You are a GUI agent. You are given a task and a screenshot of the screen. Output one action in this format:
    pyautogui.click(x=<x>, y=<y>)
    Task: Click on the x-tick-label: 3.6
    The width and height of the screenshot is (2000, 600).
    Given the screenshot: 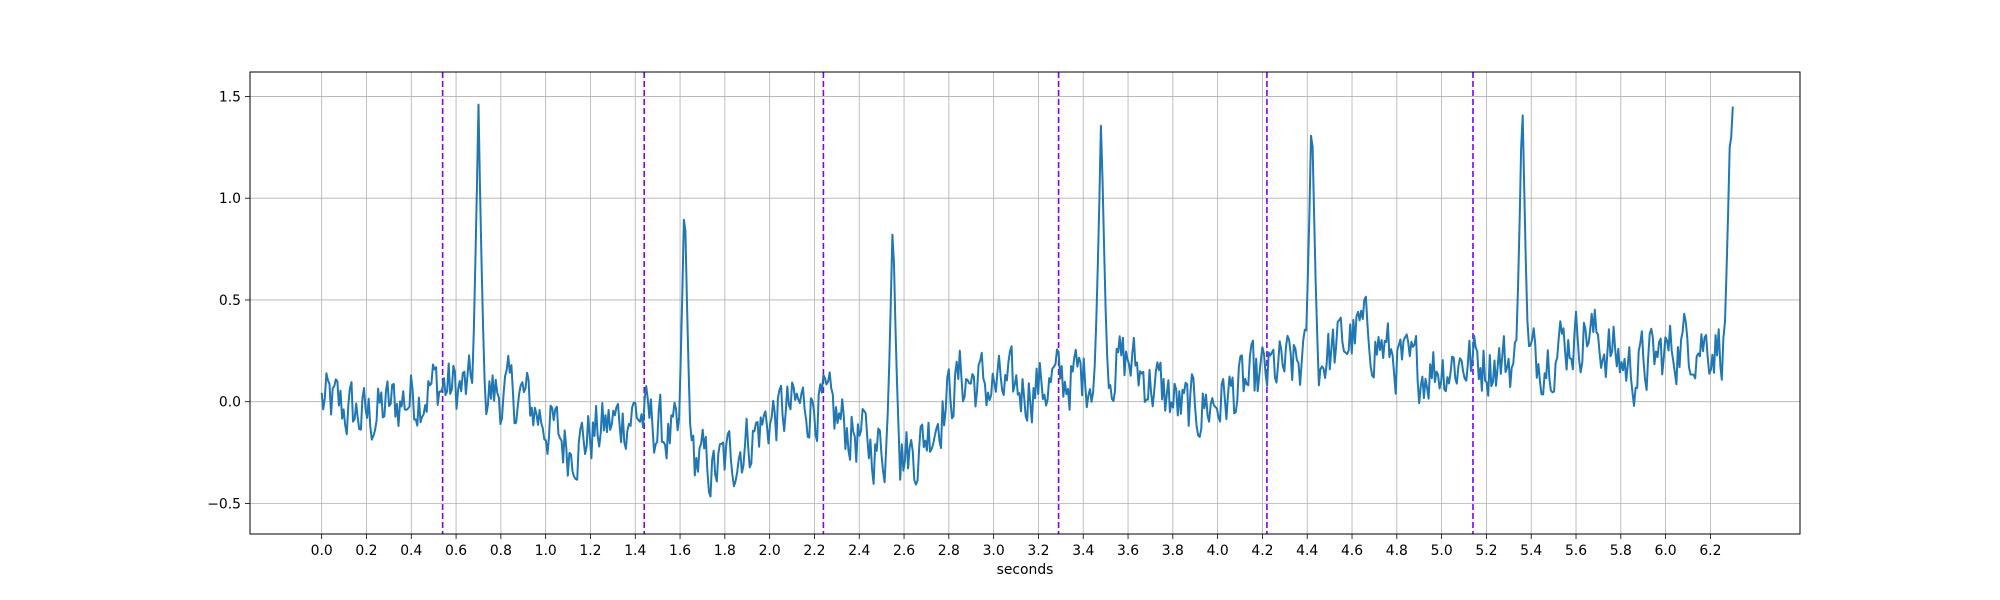 What is the action you would take?
    pyautogui.click(x=1128, y=551)
    